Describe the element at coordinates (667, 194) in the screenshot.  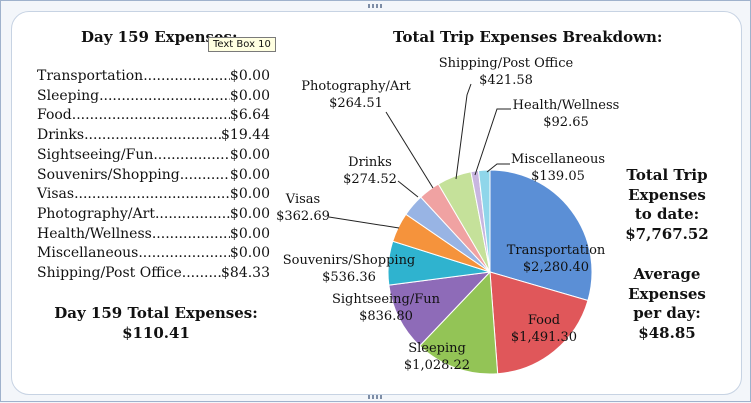
I see `total-label-line2: Expenses` at that location.